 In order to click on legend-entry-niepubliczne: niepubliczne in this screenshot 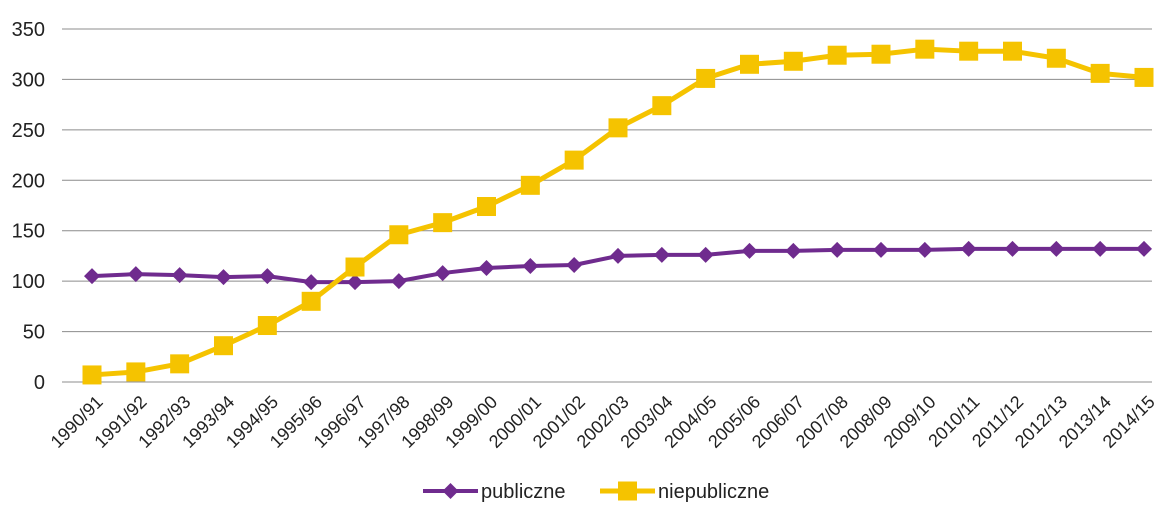, I will do `click(684, 492)`.